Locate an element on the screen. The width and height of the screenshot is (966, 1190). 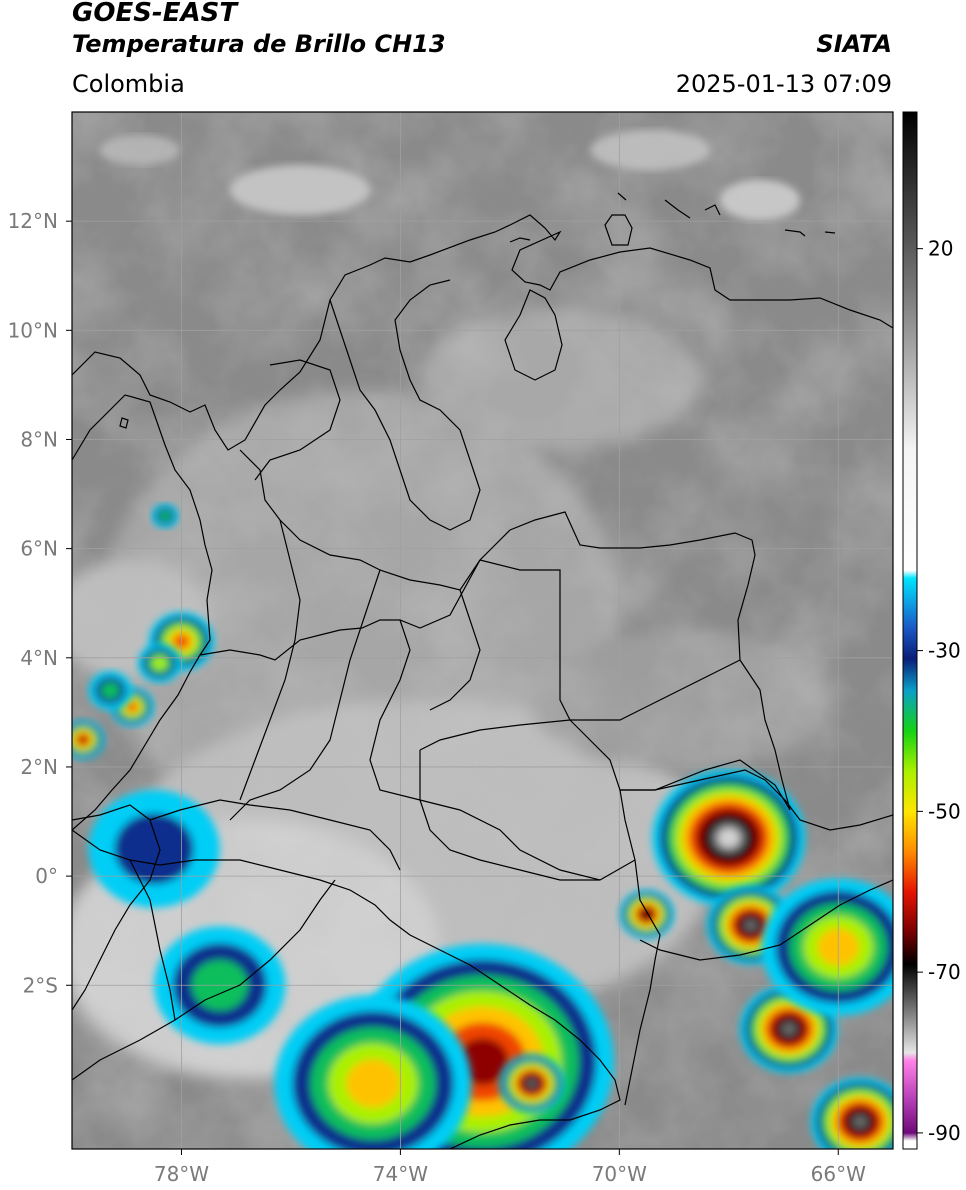
orinoco-border is located at coordinates (610, 640).